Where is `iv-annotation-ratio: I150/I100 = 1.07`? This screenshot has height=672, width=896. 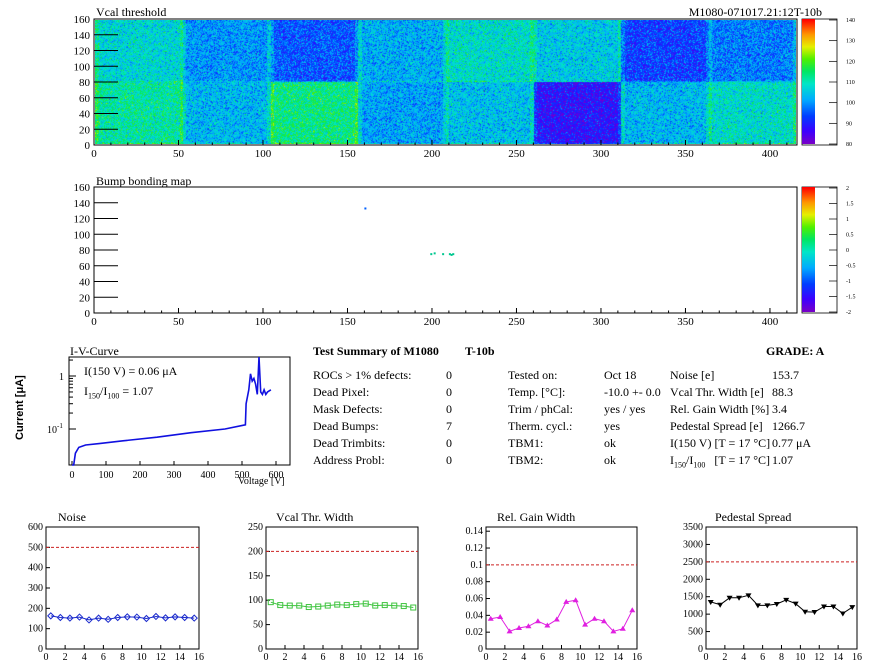 iv-annotation-ratio: I150/I100 = 1.07 is located at coordinates (119, 392).